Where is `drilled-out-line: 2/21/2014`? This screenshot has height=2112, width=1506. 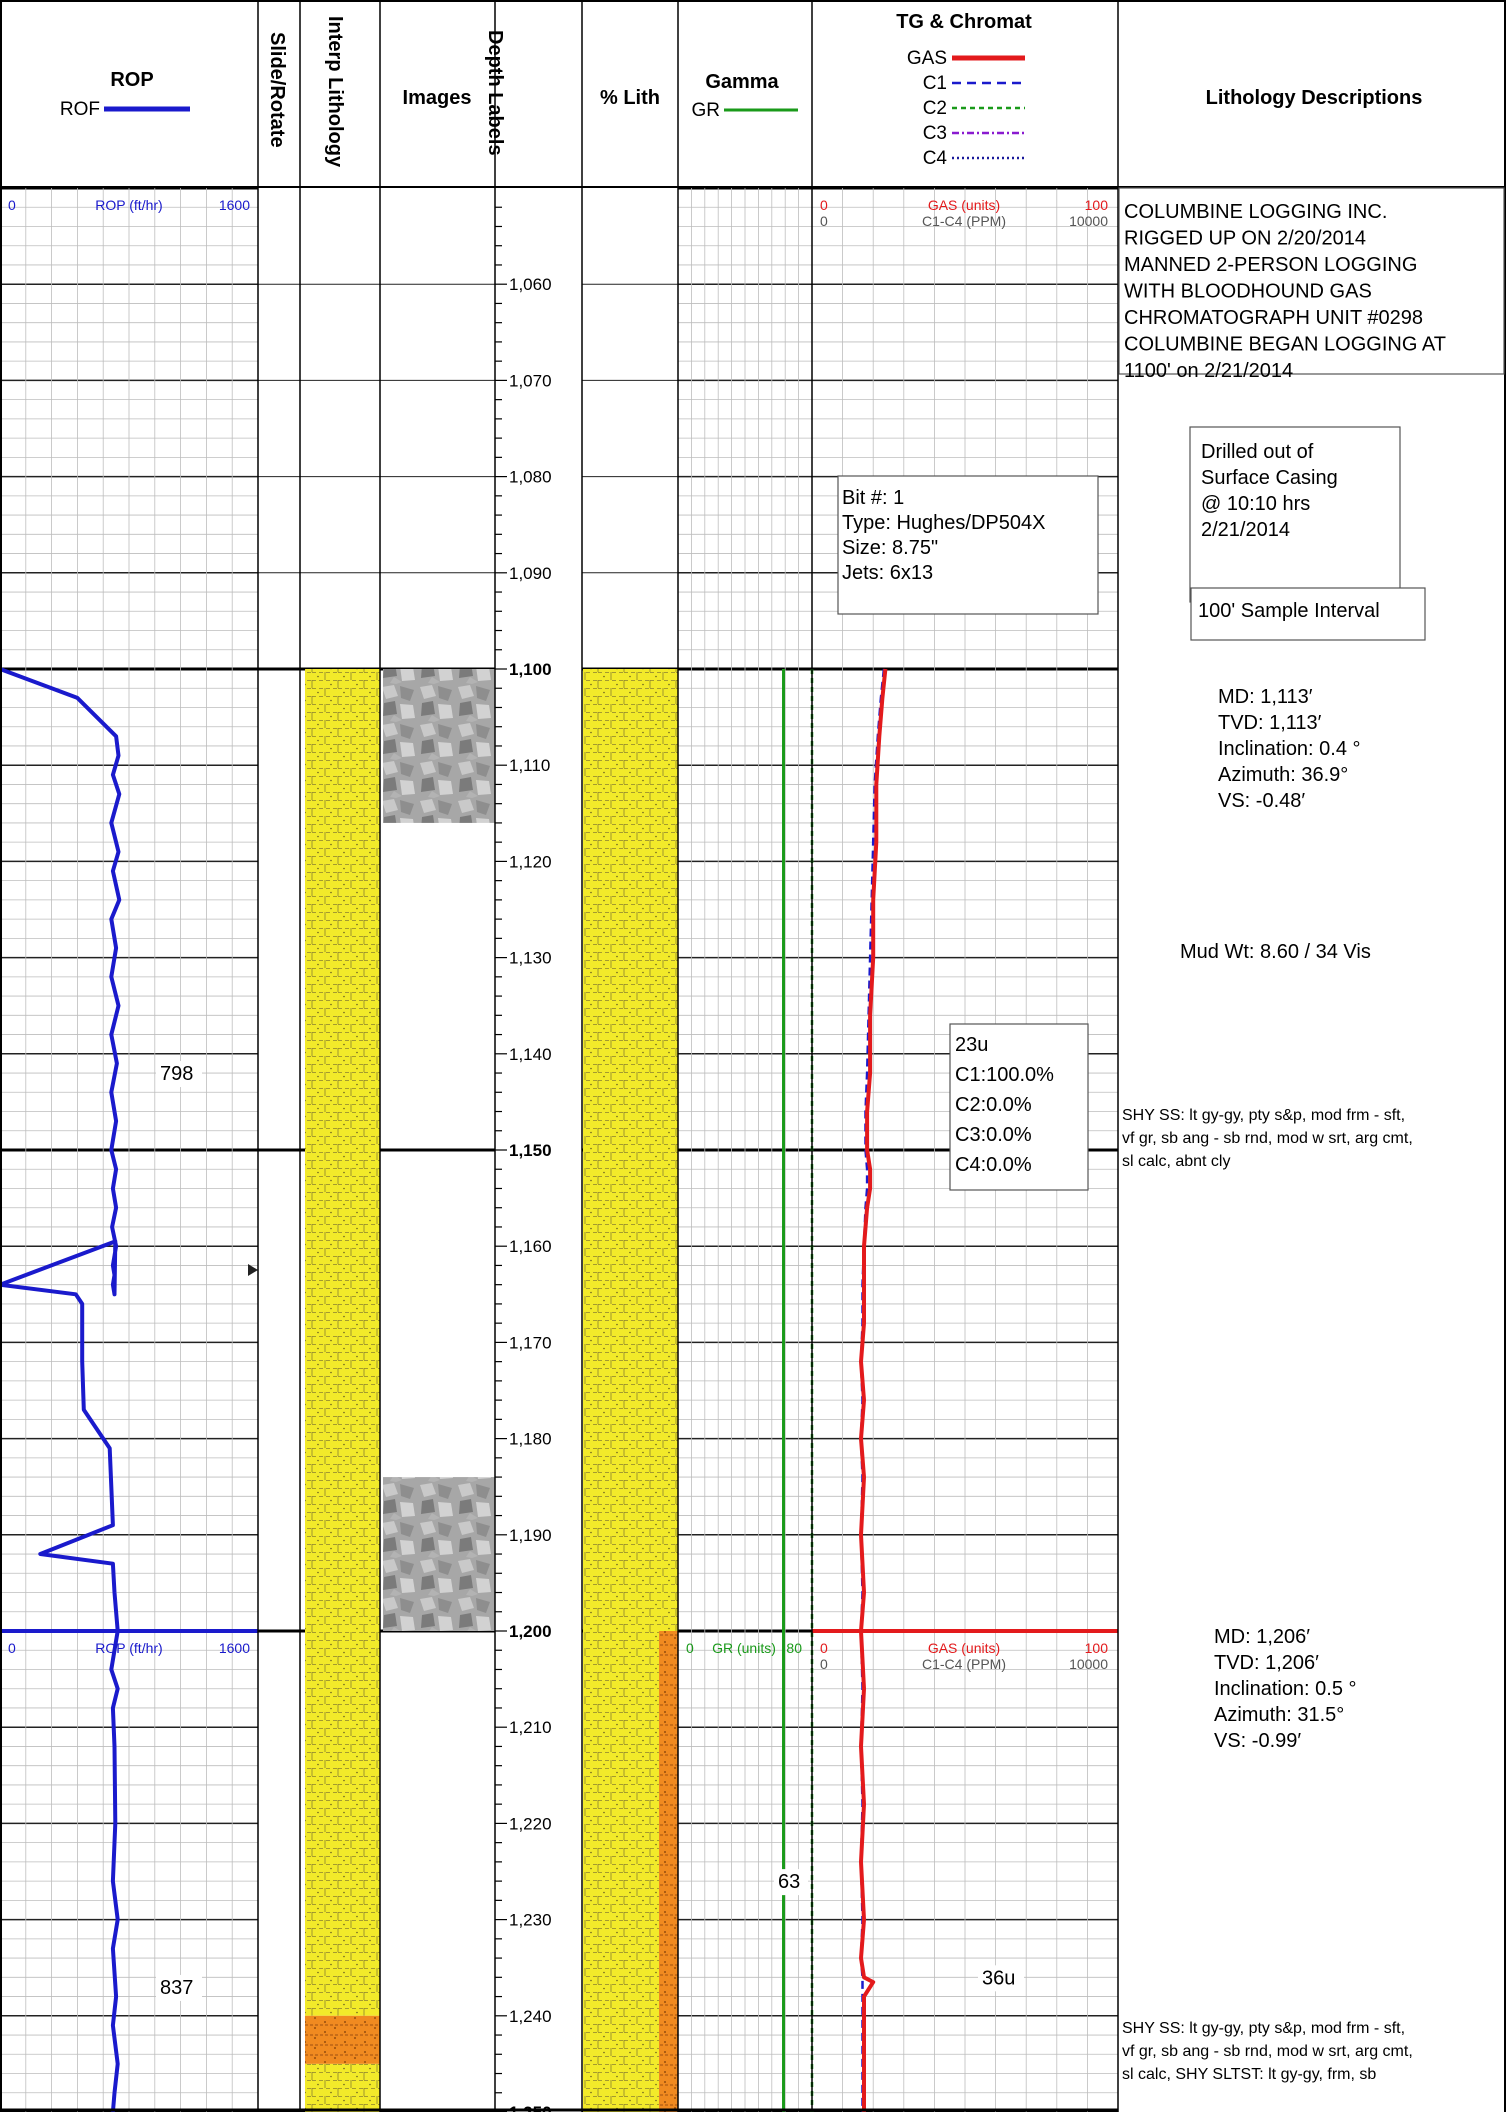
drilled-out-line: 2/21/2014 is located at coordinates (1245, 530).